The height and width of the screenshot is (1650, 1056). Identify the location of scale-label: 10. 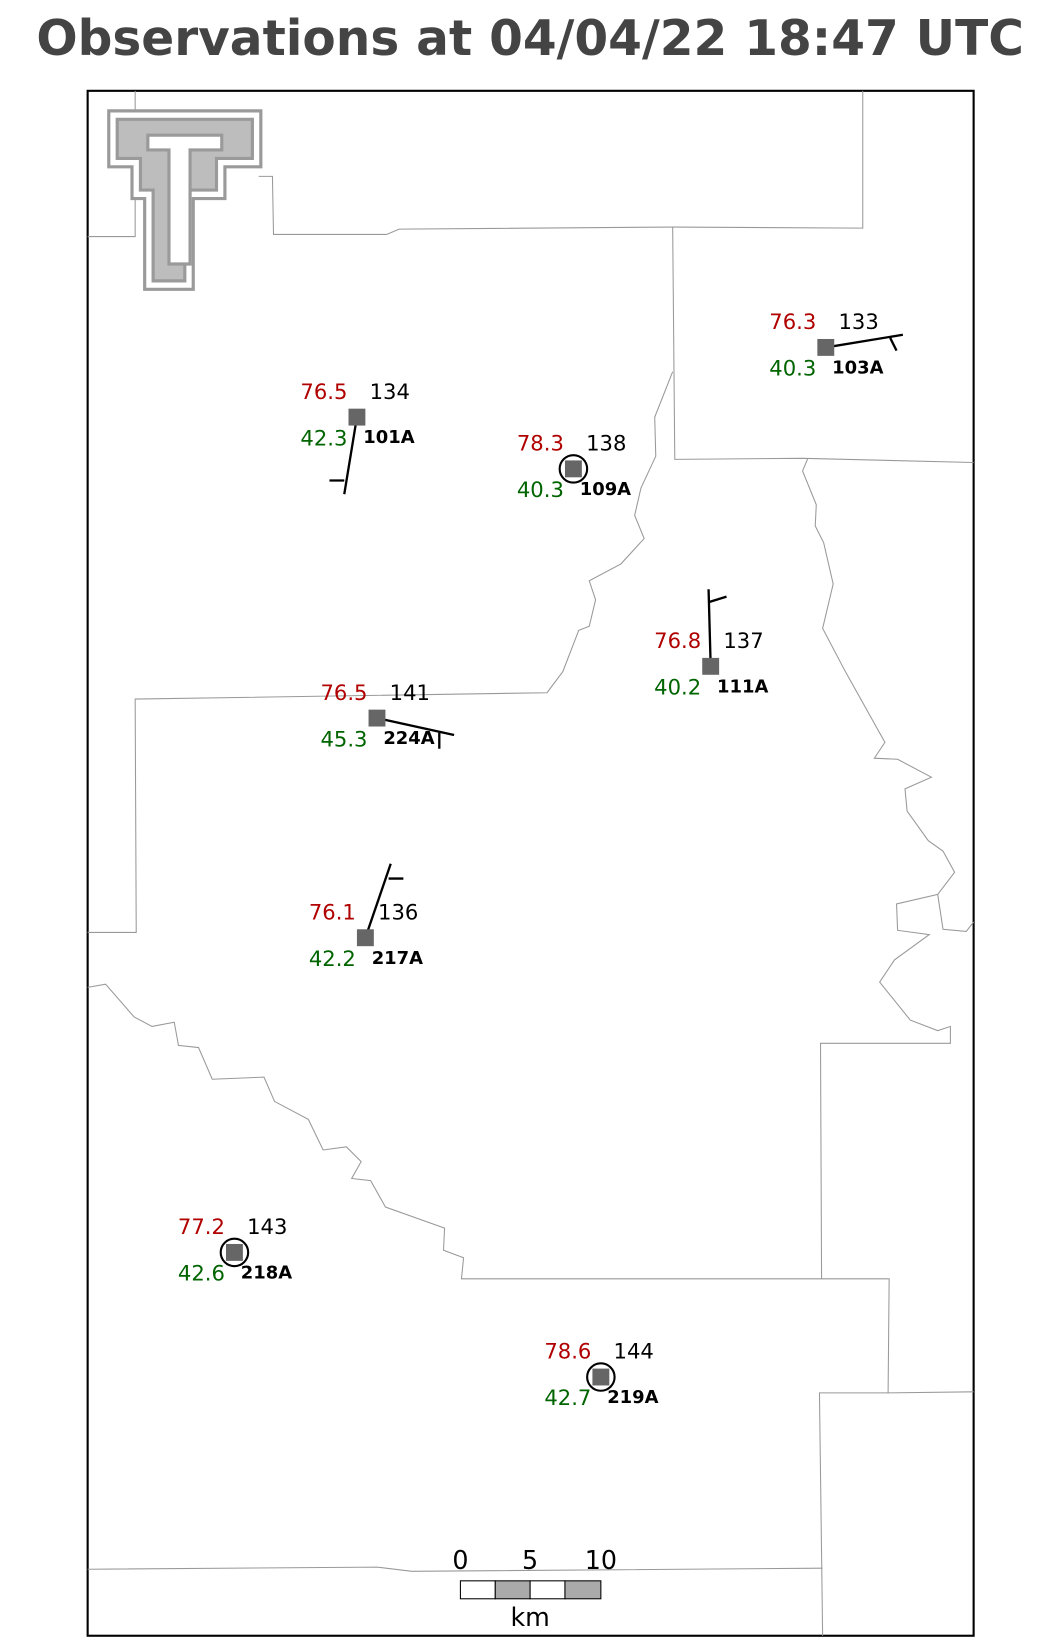
(601, 1560).